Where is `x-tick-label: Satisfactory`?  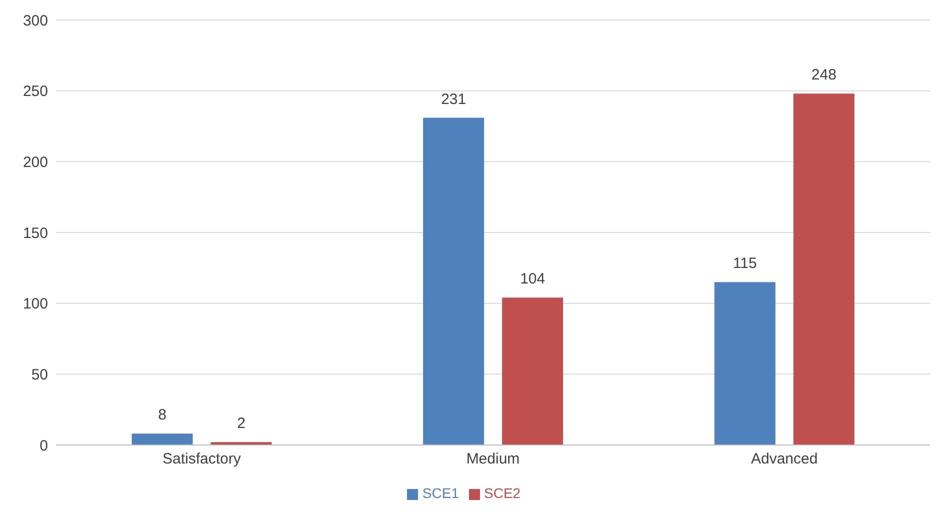 x-tick-label: Satisfactory is located at coordinates (202, 459).